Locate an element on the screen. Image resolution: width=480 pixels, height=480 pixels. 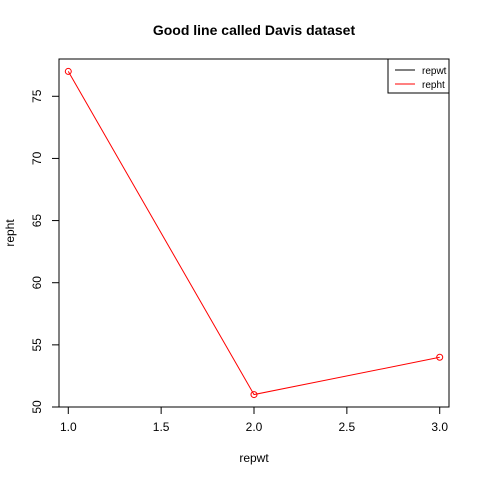
x-tick-label: 1.5 is located at coordinates (161, 427).